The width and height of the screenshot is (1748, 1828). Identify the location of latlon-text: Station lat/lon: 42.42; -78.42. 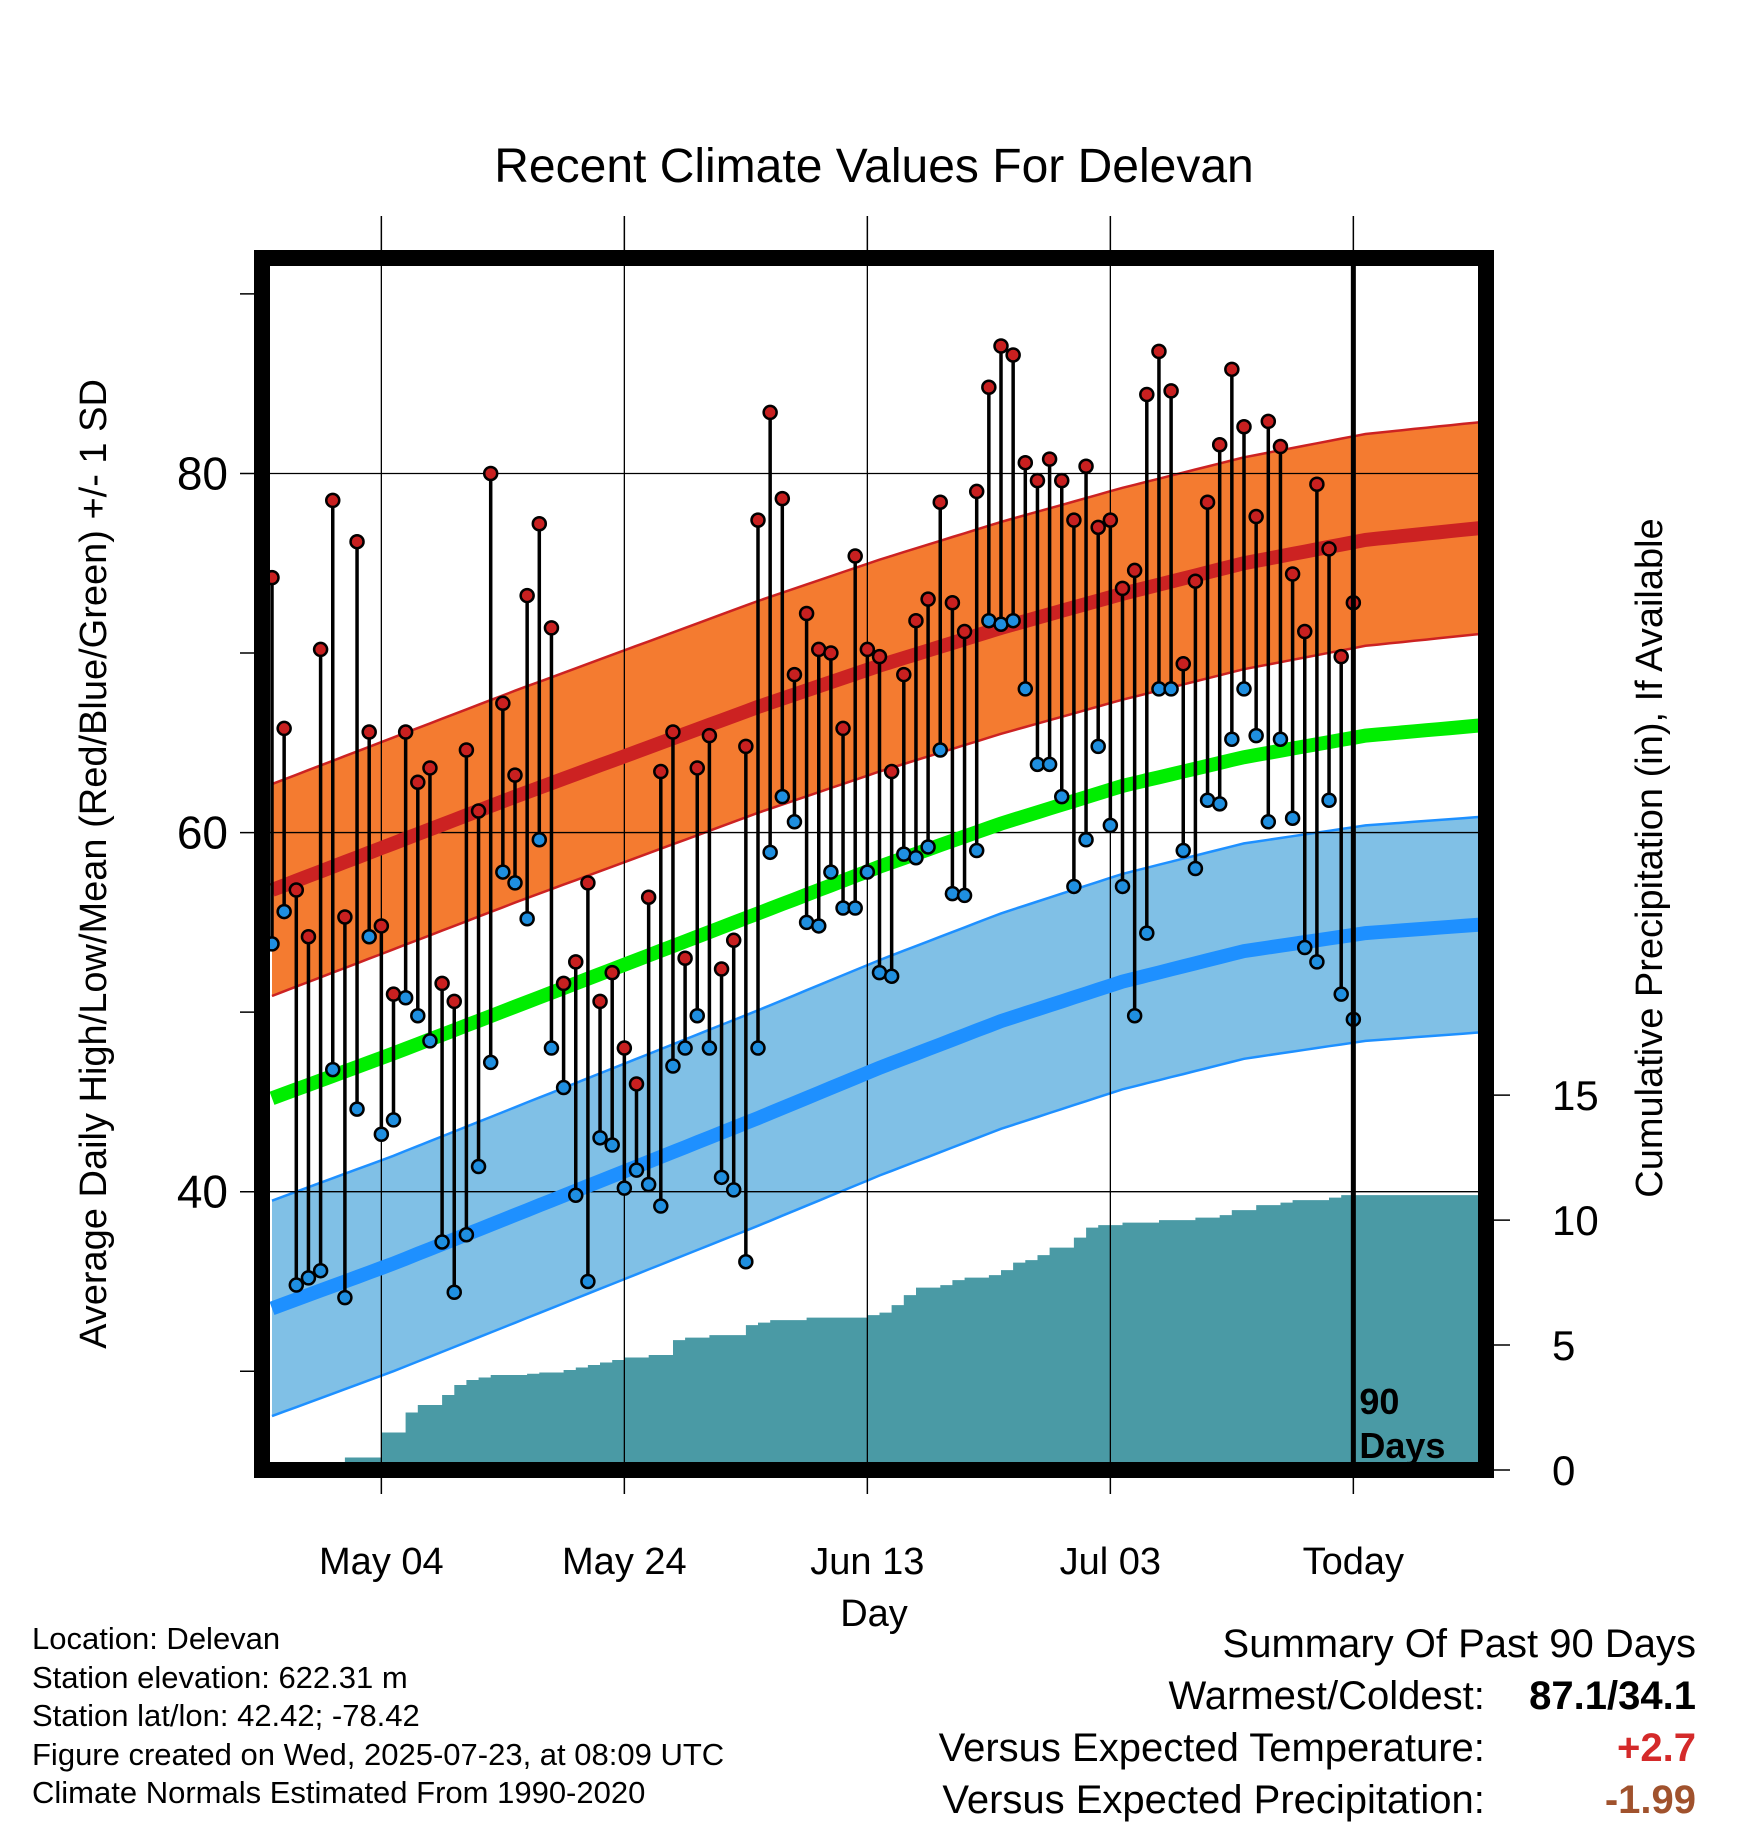
(226, 1715).